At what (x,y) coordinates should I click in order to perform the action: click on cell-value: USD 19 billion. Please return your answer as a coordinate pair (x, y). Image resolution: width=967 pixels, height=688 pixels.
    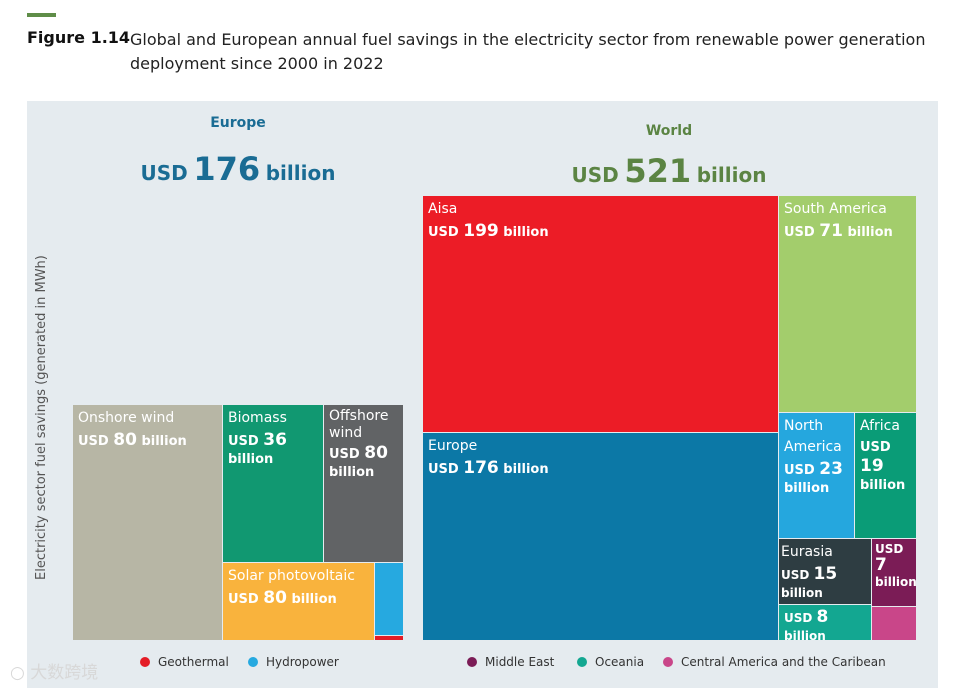
    Looking at the image, I should click on (883, 466).